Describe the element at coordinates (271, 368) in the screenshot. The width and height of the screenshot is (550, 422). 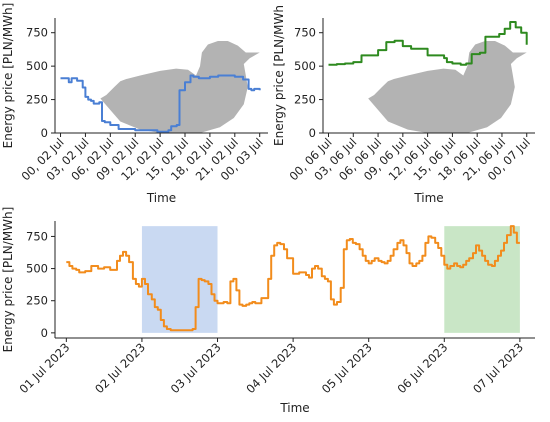
I see `x-tick-label: 04 Jul 2023` at that location.